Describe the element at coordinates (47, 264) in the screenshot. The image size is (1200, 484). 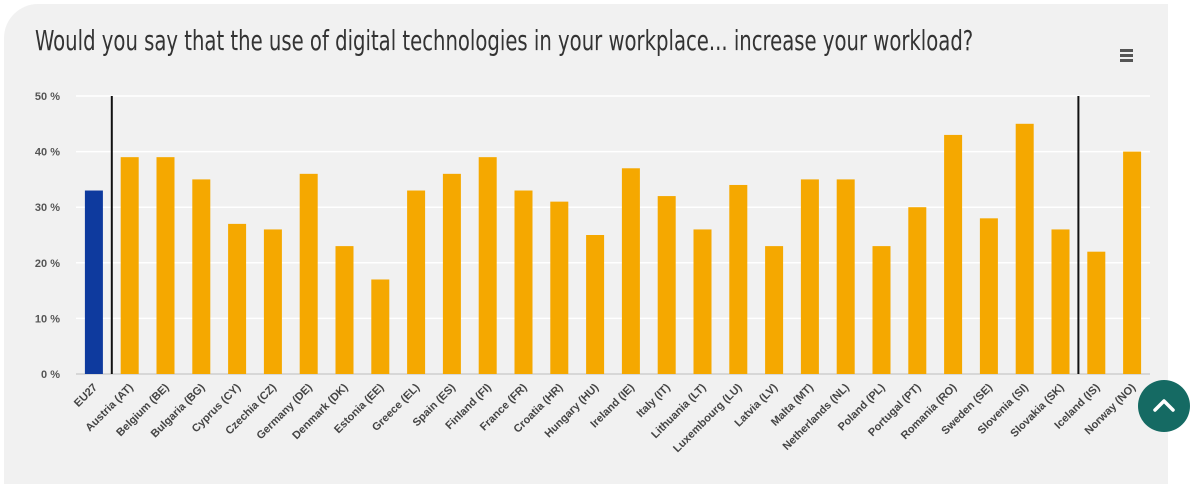
I see `y-tick-label: 20 %` at that location.